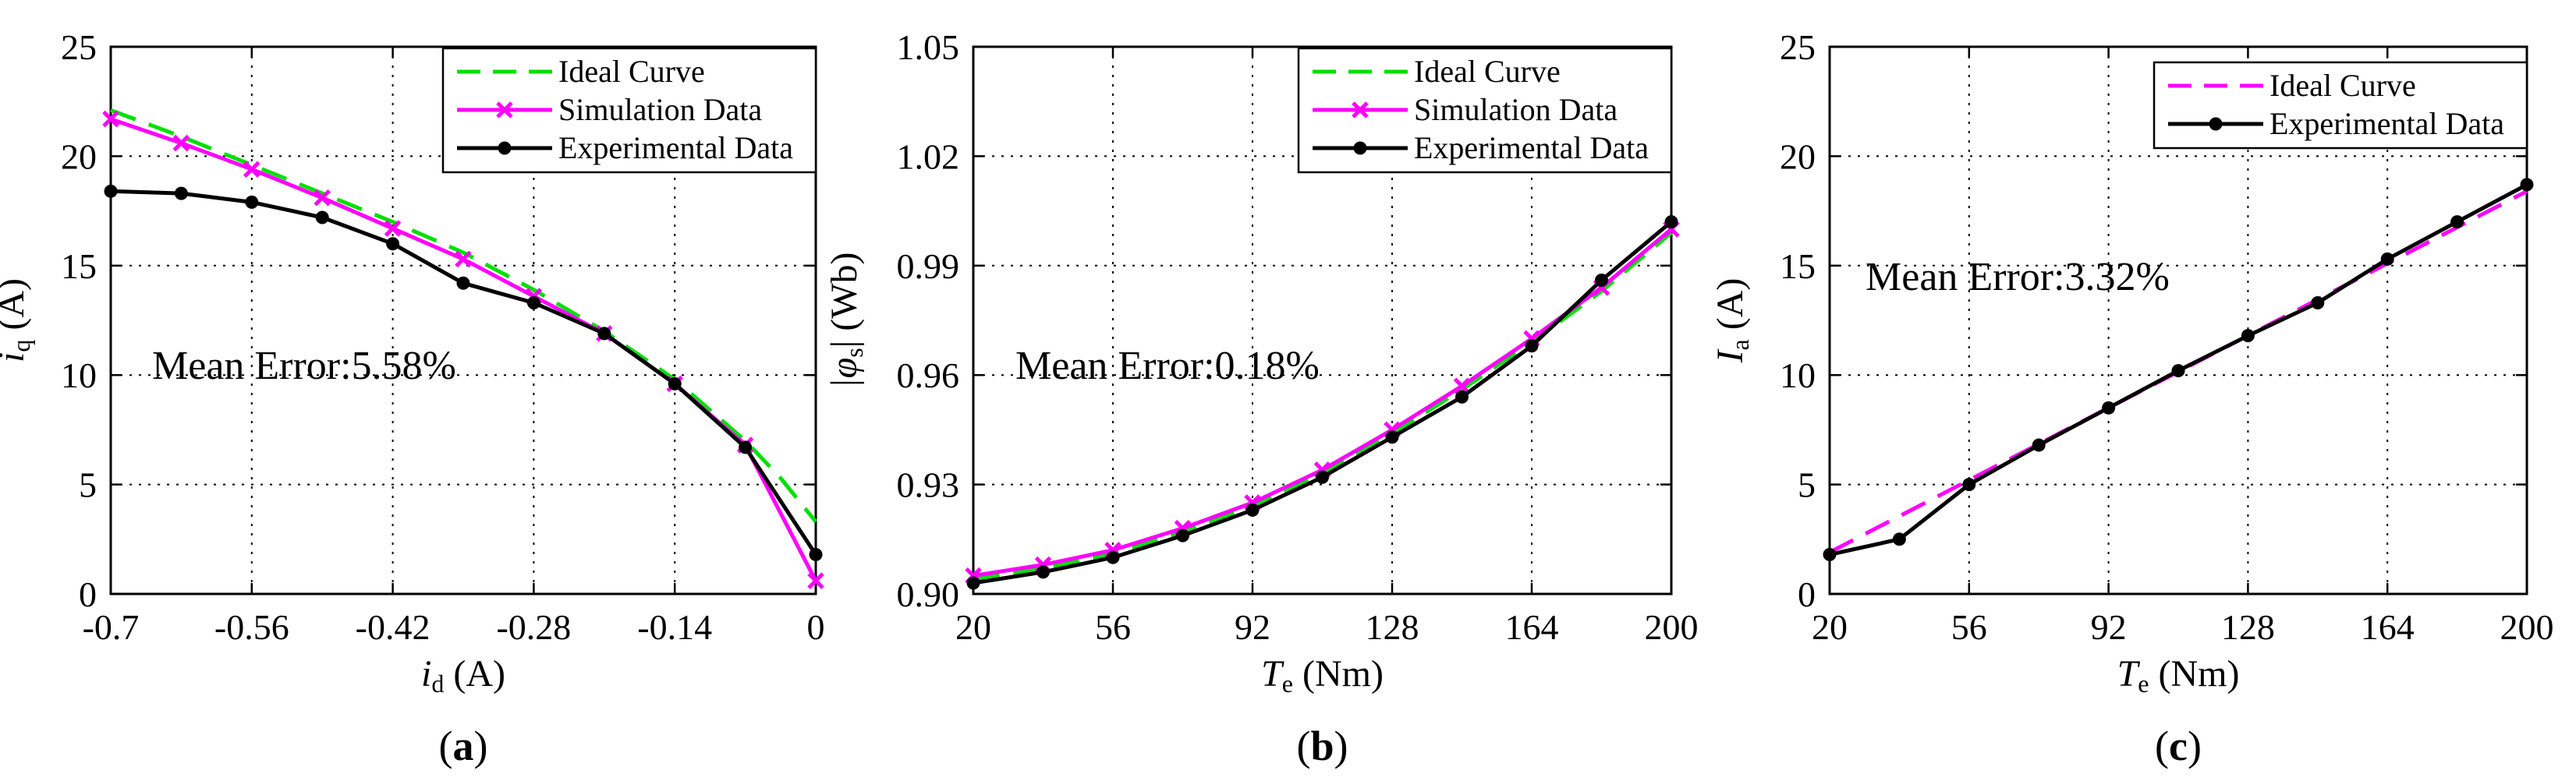 The height and width of the screenshot is (781, 2576). I want to click on y-tick-label: 0.90, so click(929, 594).